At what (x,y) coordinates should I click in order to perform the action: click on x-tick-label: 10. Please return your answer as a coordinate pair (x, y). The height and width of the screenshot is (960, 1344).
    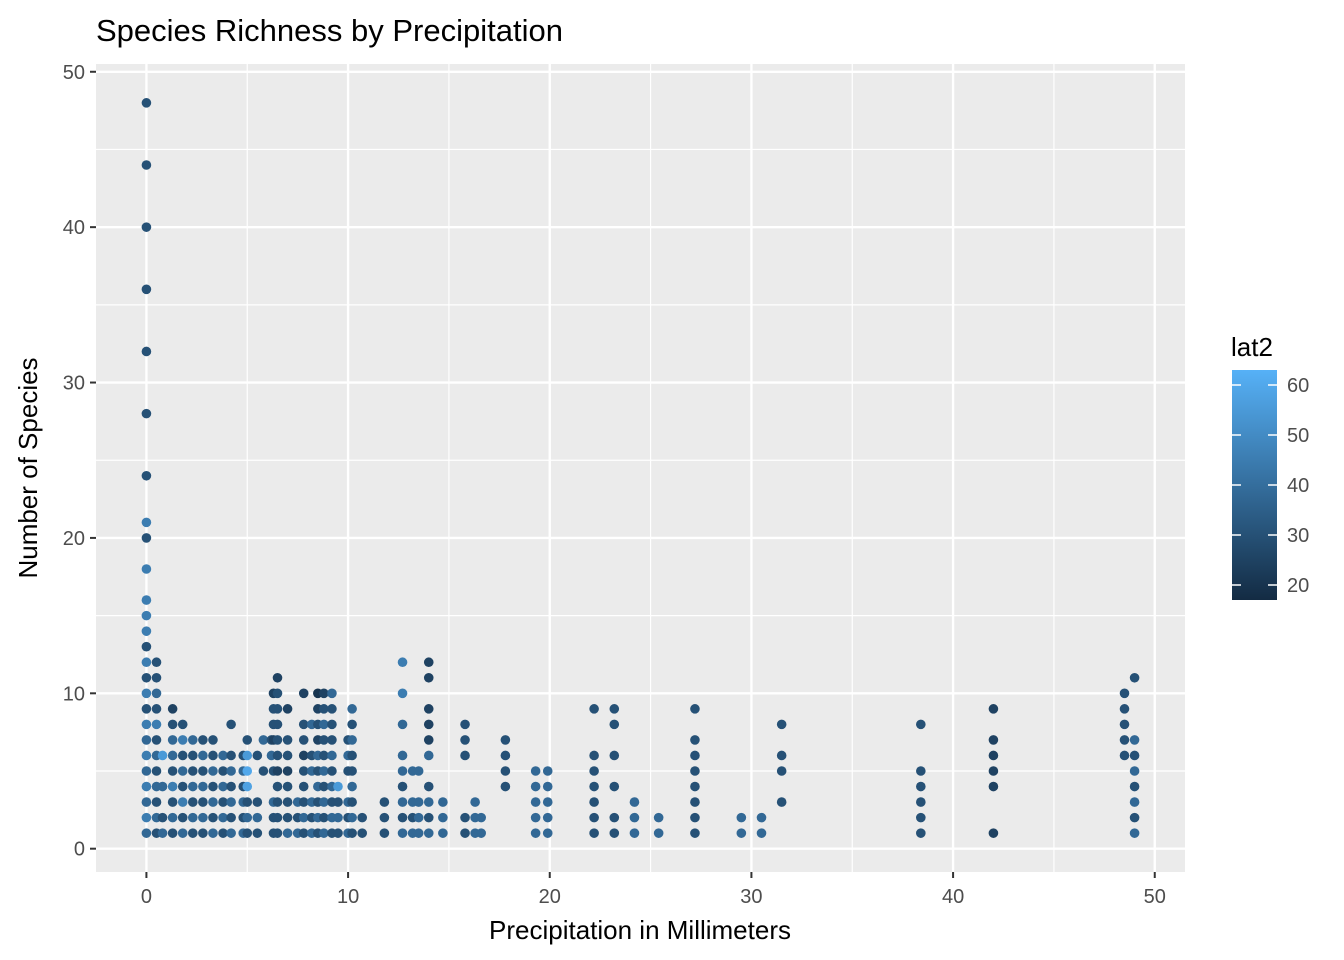
    Looking at the image, I should click on (348, 897).